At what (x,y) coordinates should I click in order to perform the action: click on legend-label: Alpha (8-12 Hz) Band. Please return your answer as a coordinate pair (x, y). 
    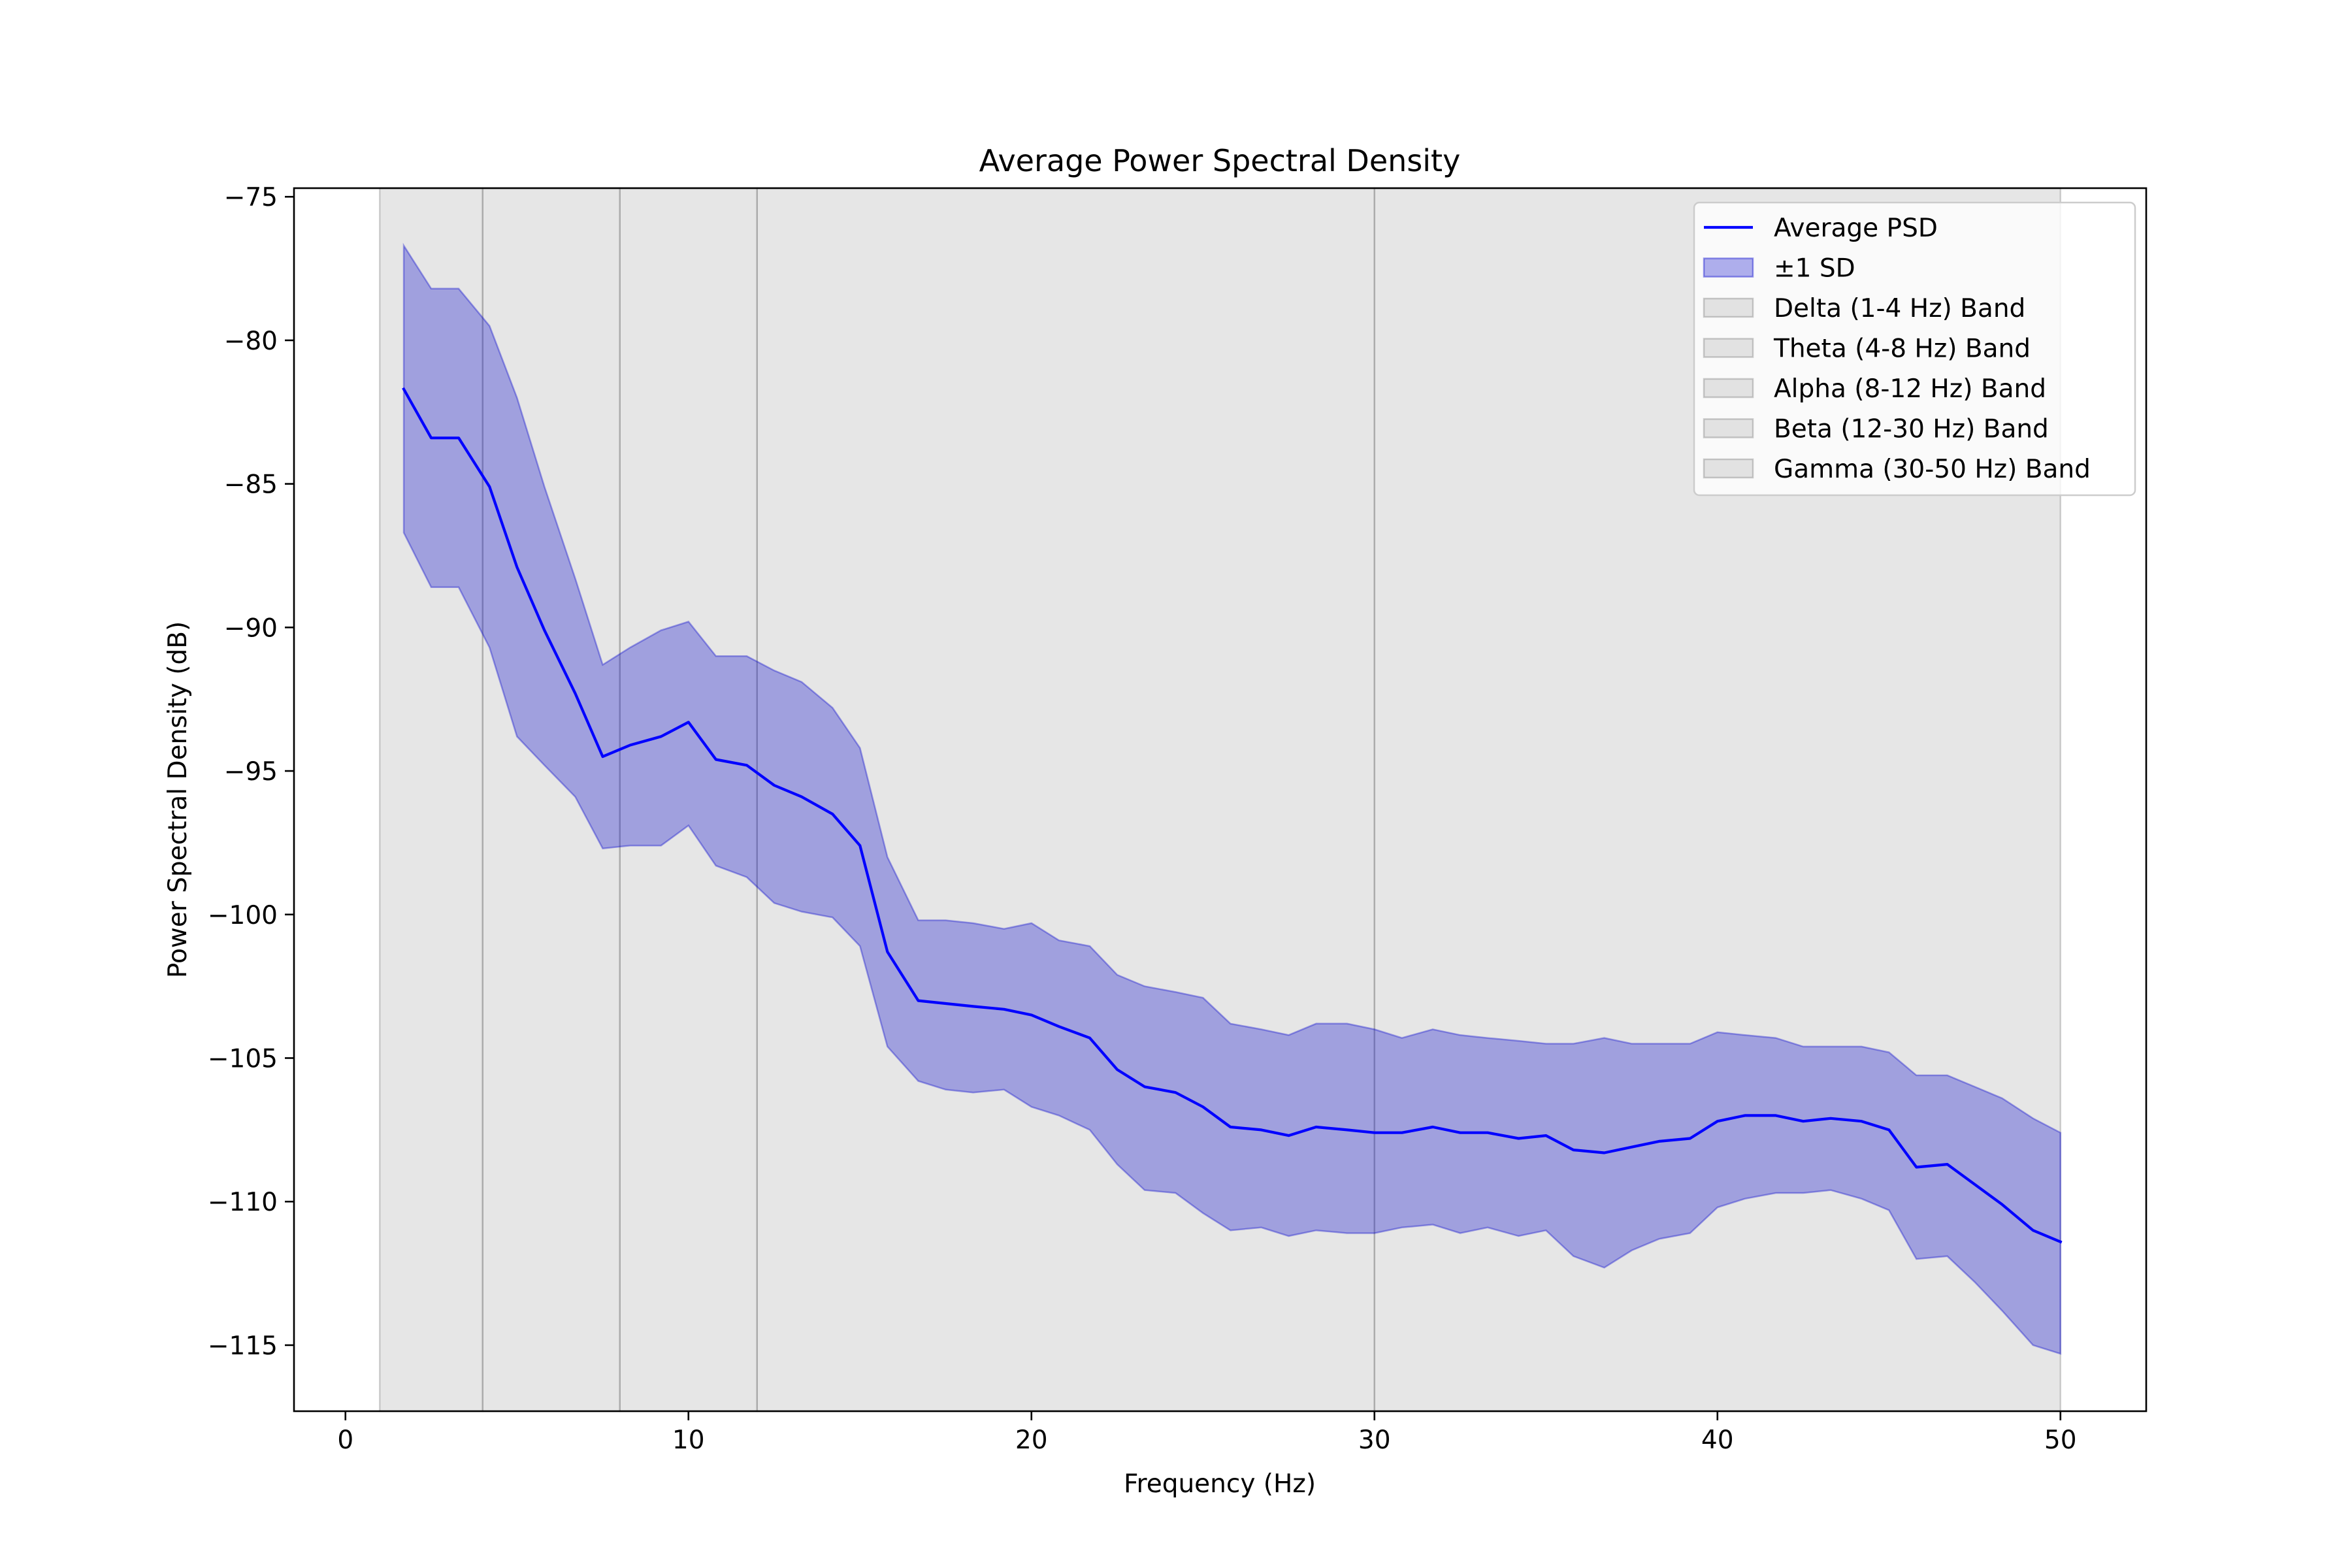
    Looking at the image, I should click on (1910, 389).